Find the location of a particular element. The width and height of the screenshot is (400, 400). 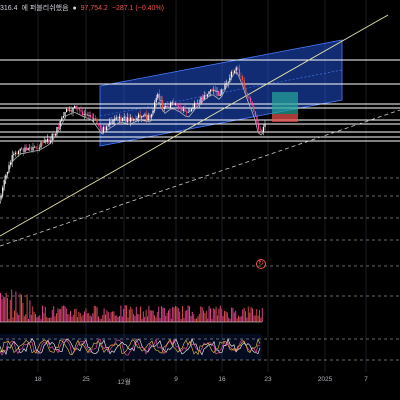

replay-icon: ↻ is located at coordinates (261, 264).